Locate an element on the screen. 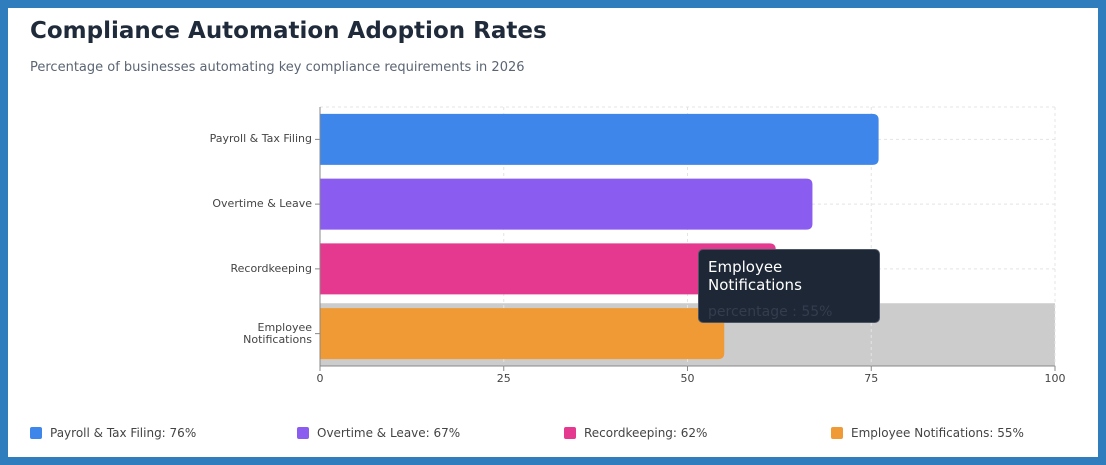  legend-item: Employee Notifications: 55% is located at coordinates (927, 433).